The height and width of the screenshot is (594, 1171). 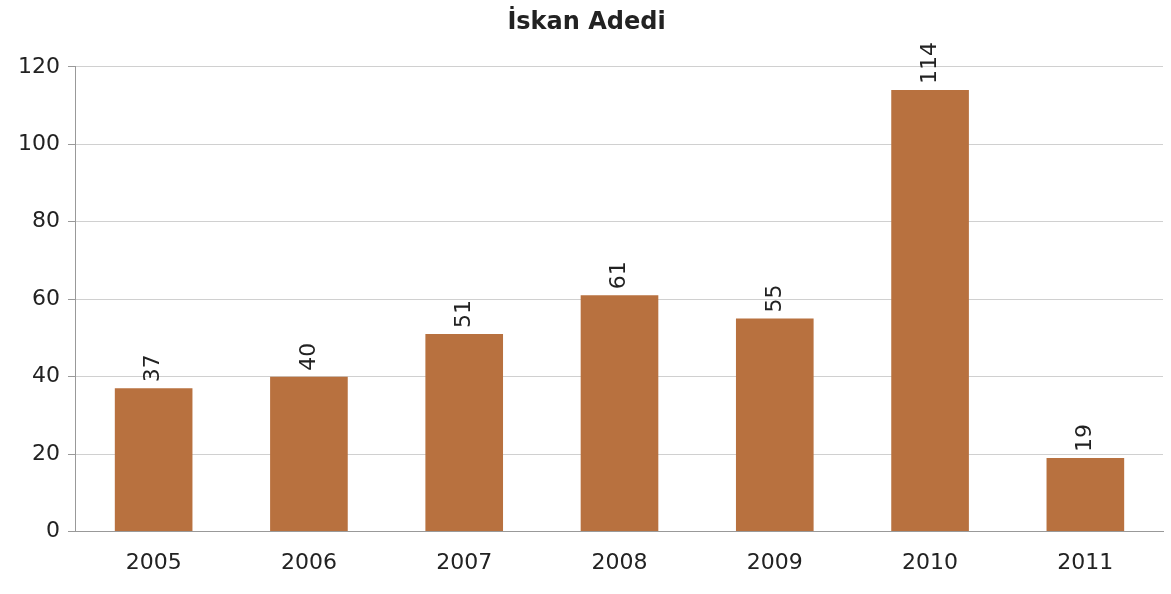 I want to click on x-tick-label: 2009, so click(x=774, y=561).